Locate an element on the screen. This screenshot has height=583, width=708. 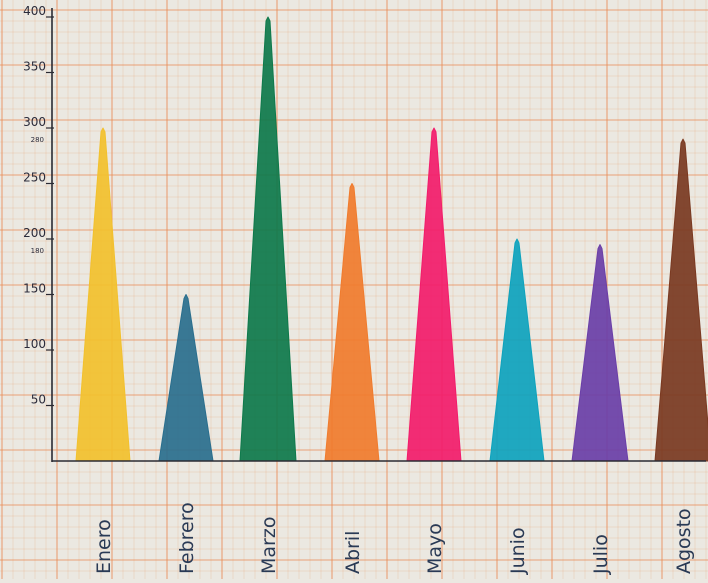
x-tick-label: Agosto is located at coordinates (684, 541).